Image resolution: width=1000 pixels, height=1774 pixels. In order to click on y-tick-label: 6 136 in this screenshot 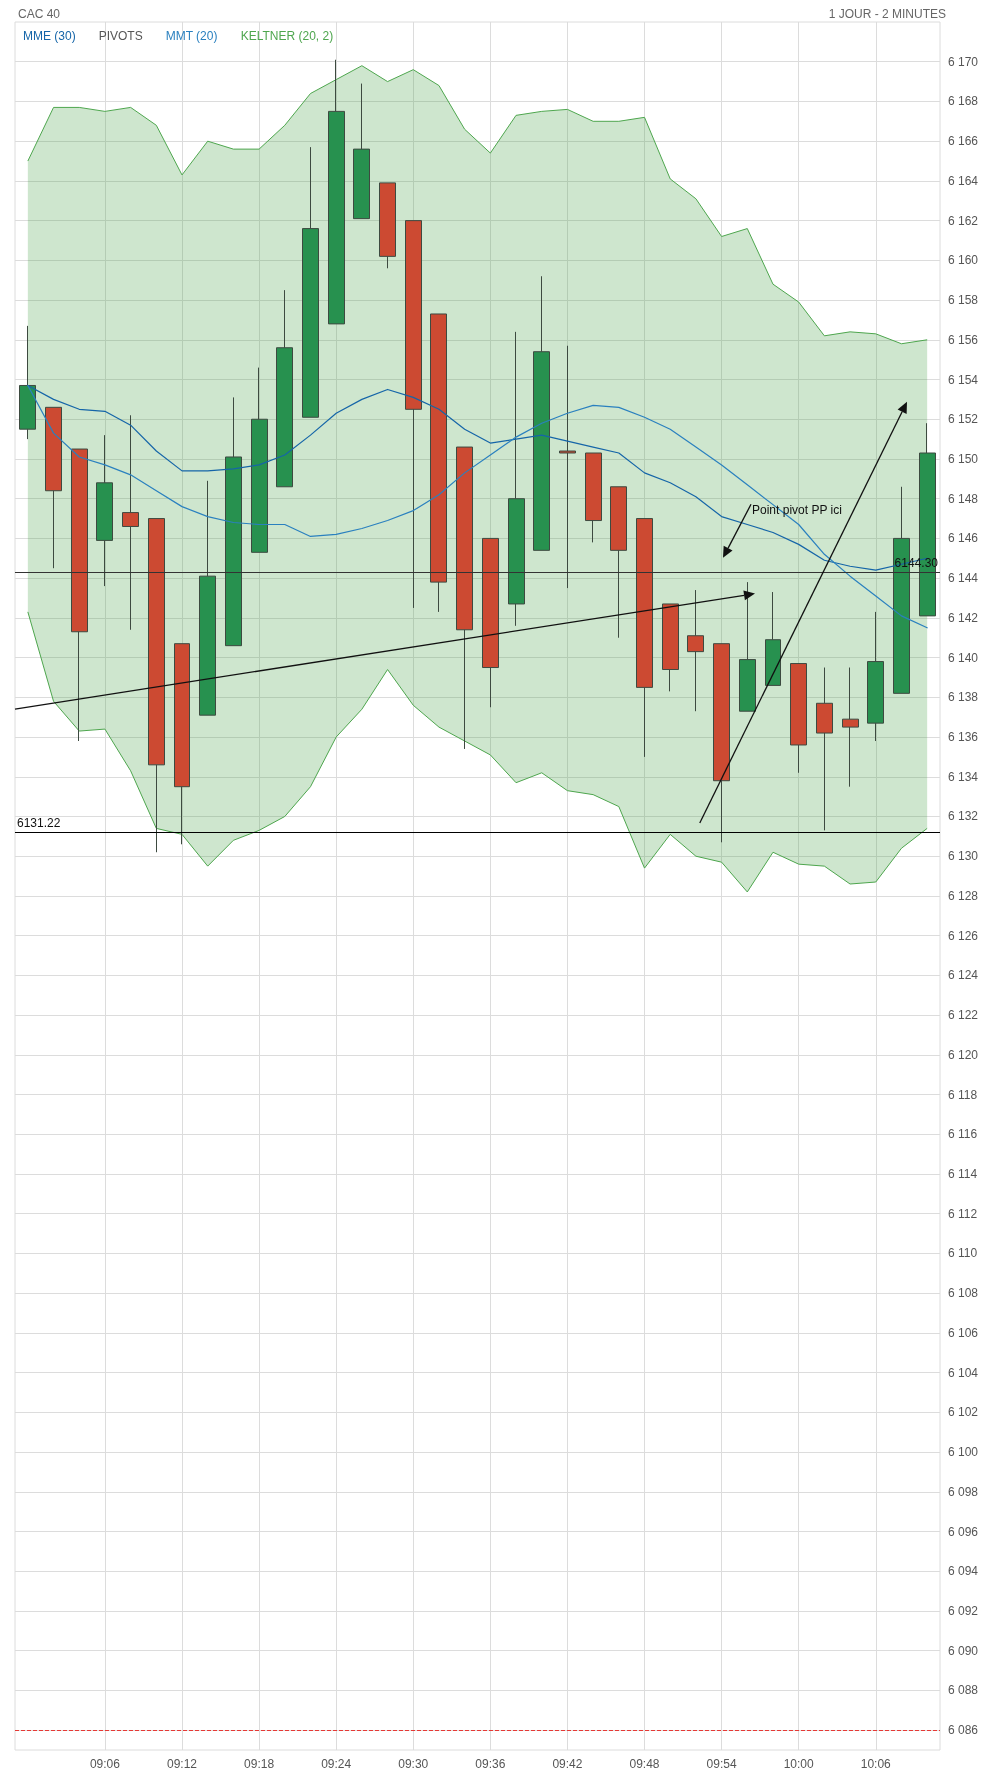, I will do `click(963, 737)`.